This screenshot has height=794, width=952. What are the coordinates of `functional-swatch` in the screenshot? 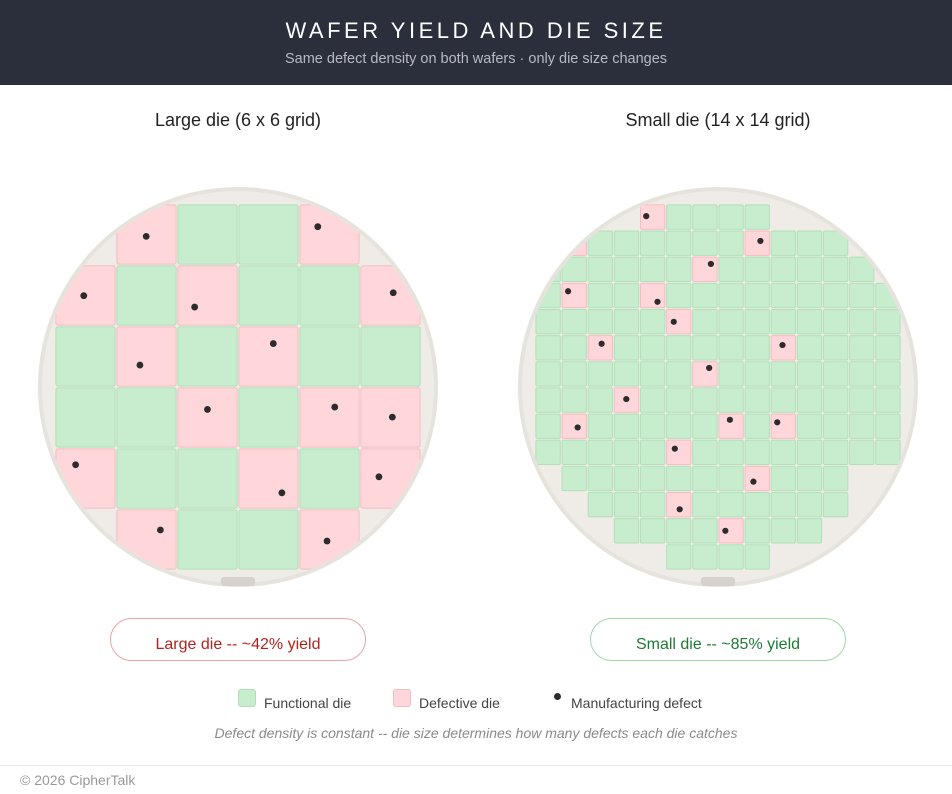 It's located at (247, 698).